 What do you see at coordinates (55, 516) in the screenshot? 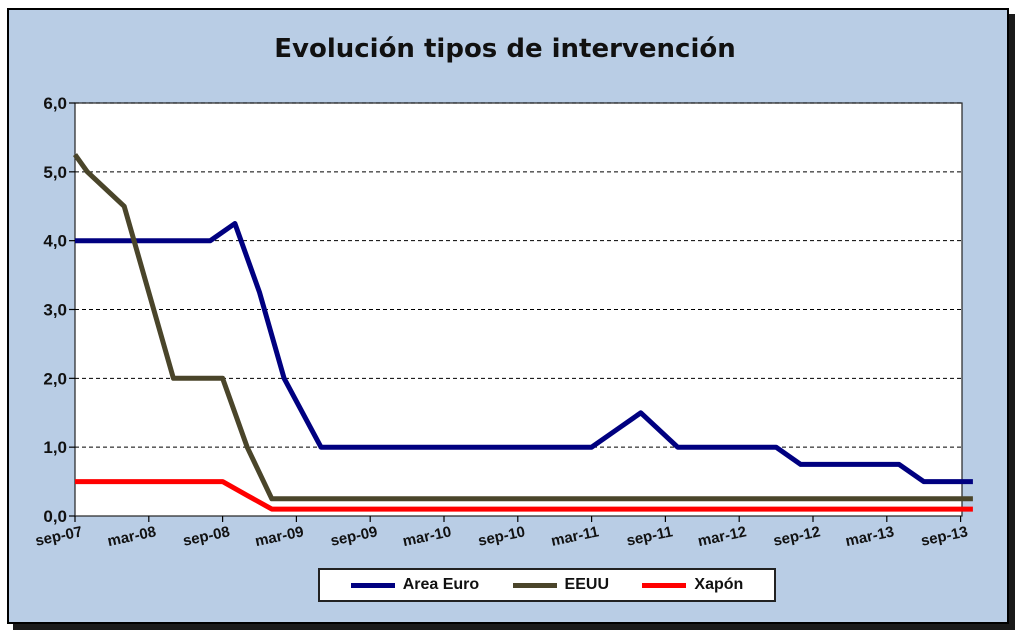
I see `y-tick-label: 0,0` at bounding box center [55, 516].